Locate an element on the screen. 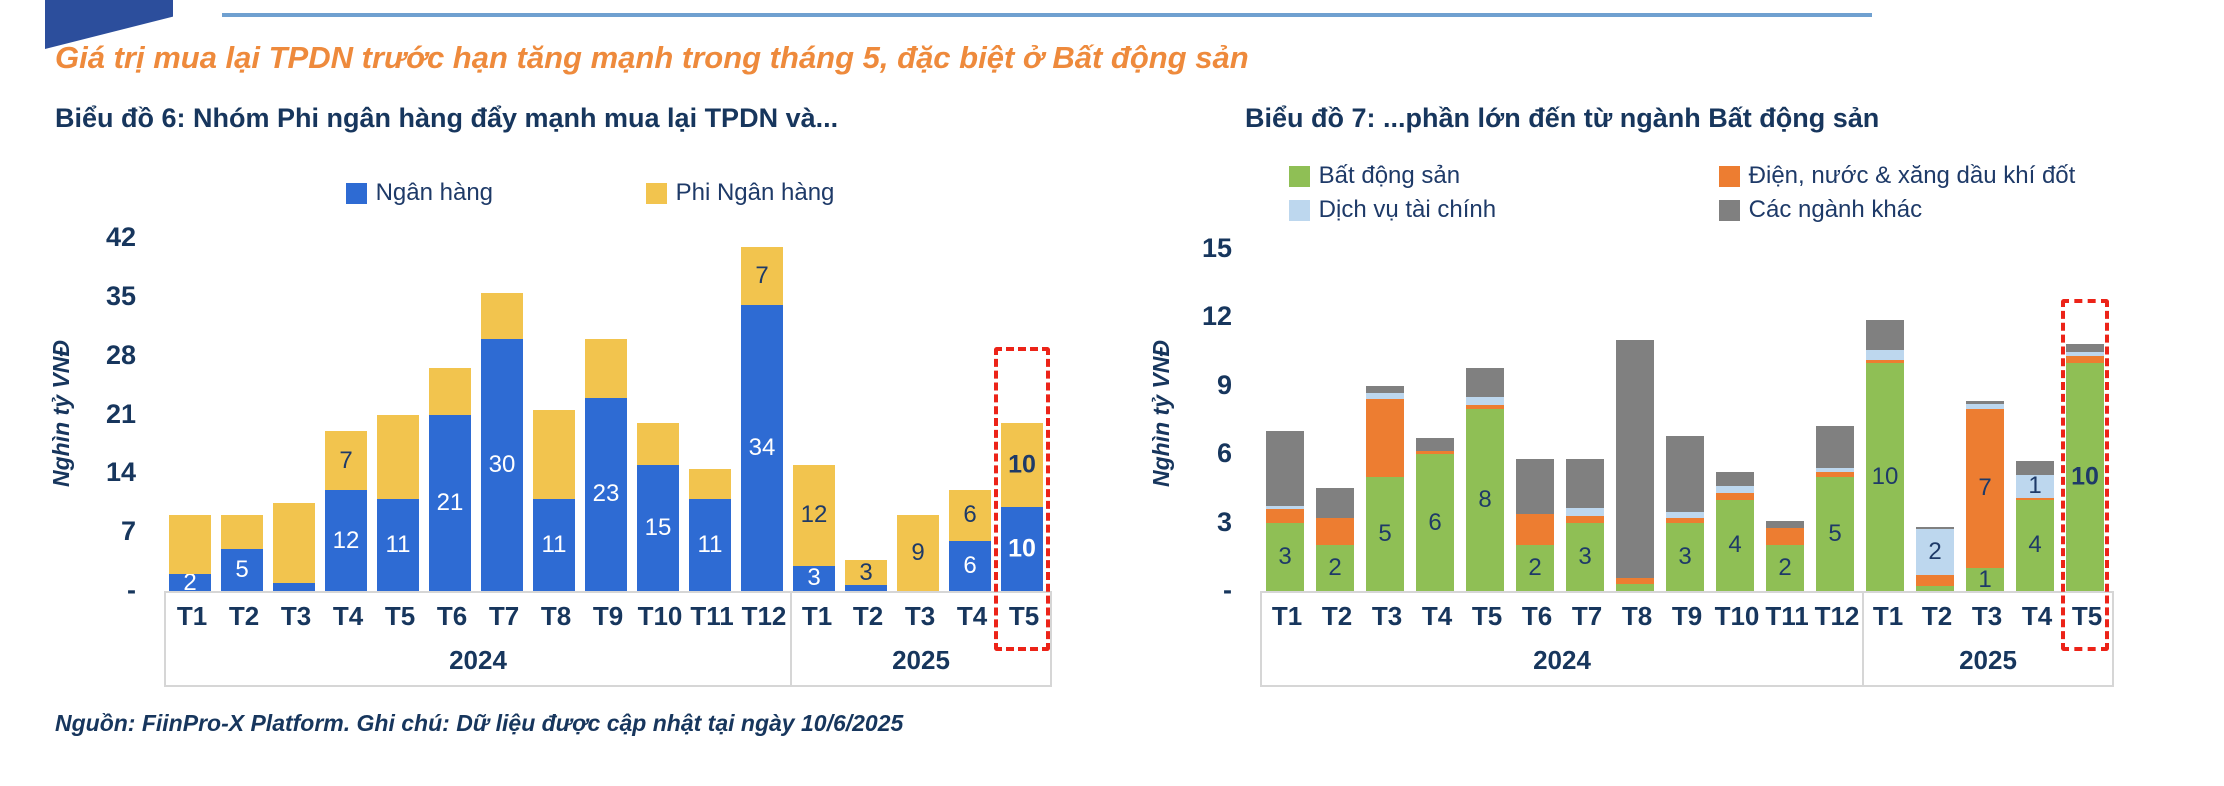  bar-value-label: 8 is located at coordinates (1485, 499).